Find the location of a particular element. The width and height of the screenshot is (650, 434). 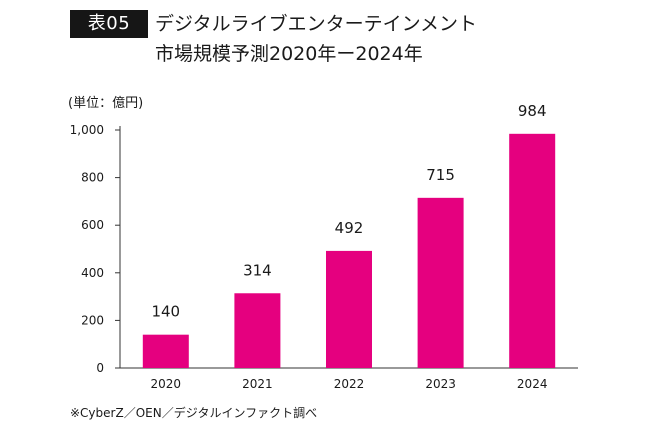

data-label: 140 is located at coordinates (165, 312).